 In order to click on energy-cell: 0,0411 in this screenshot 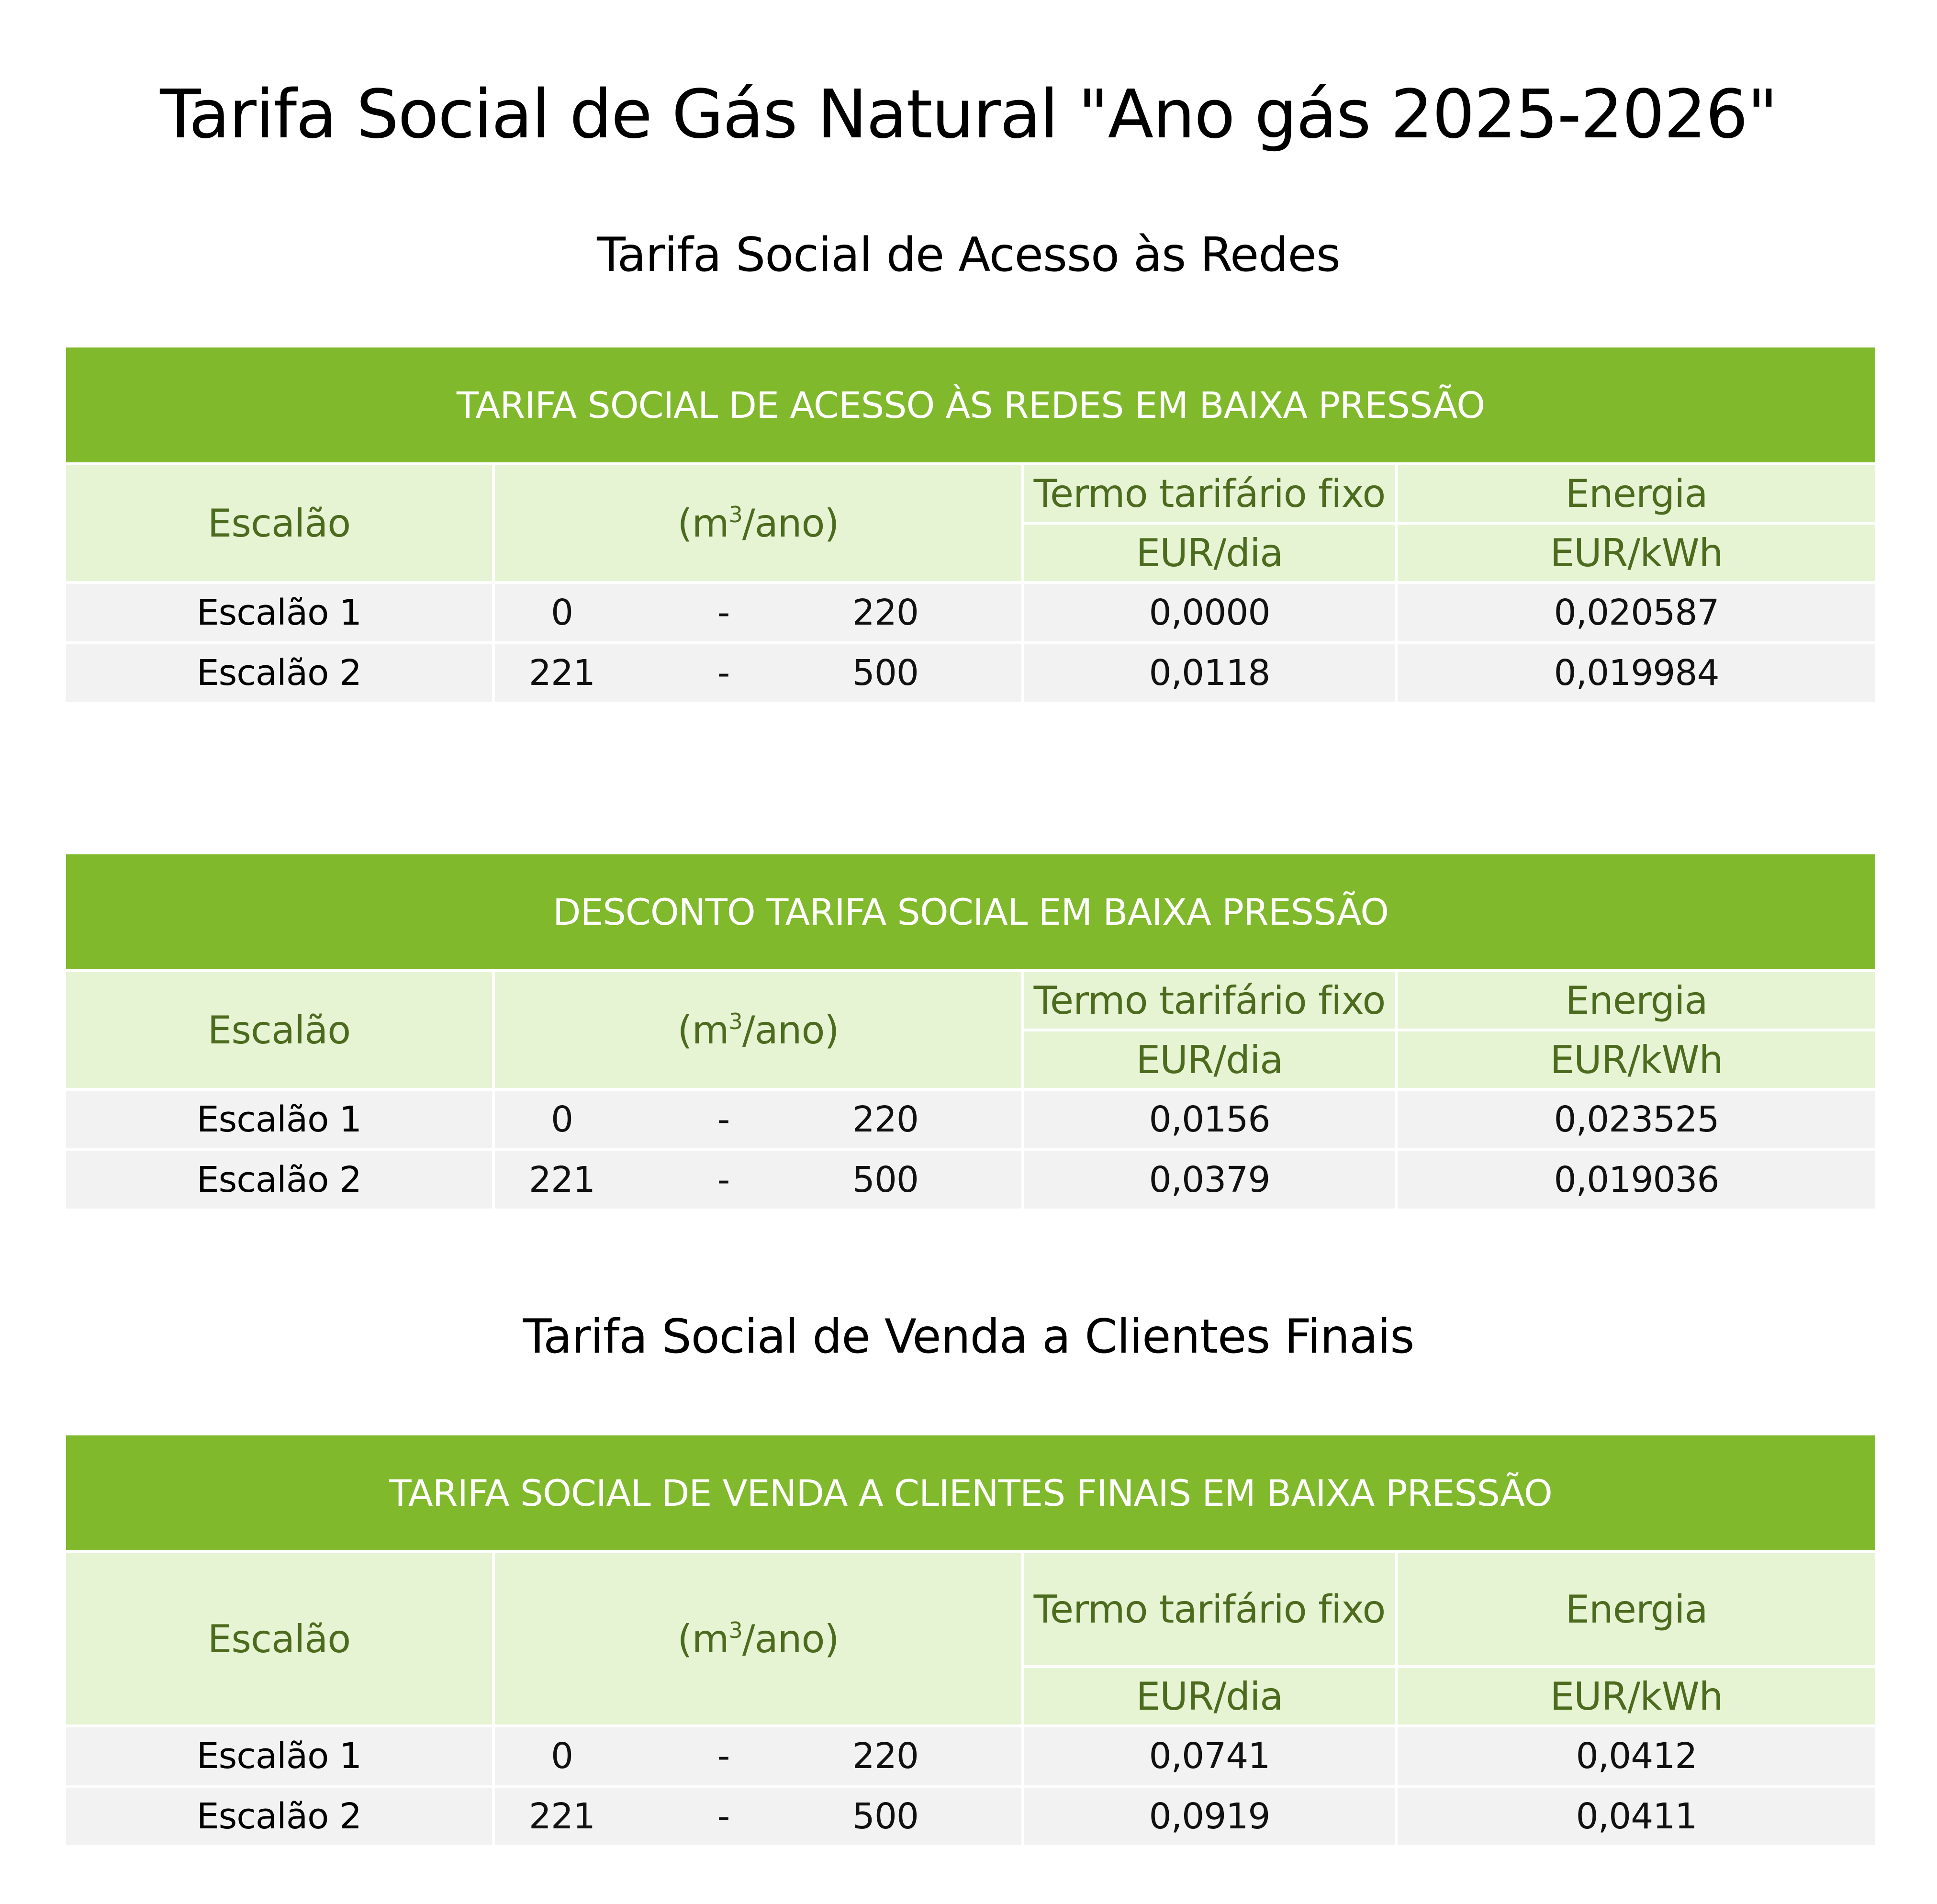, I will do `click(1636, 1817)`.